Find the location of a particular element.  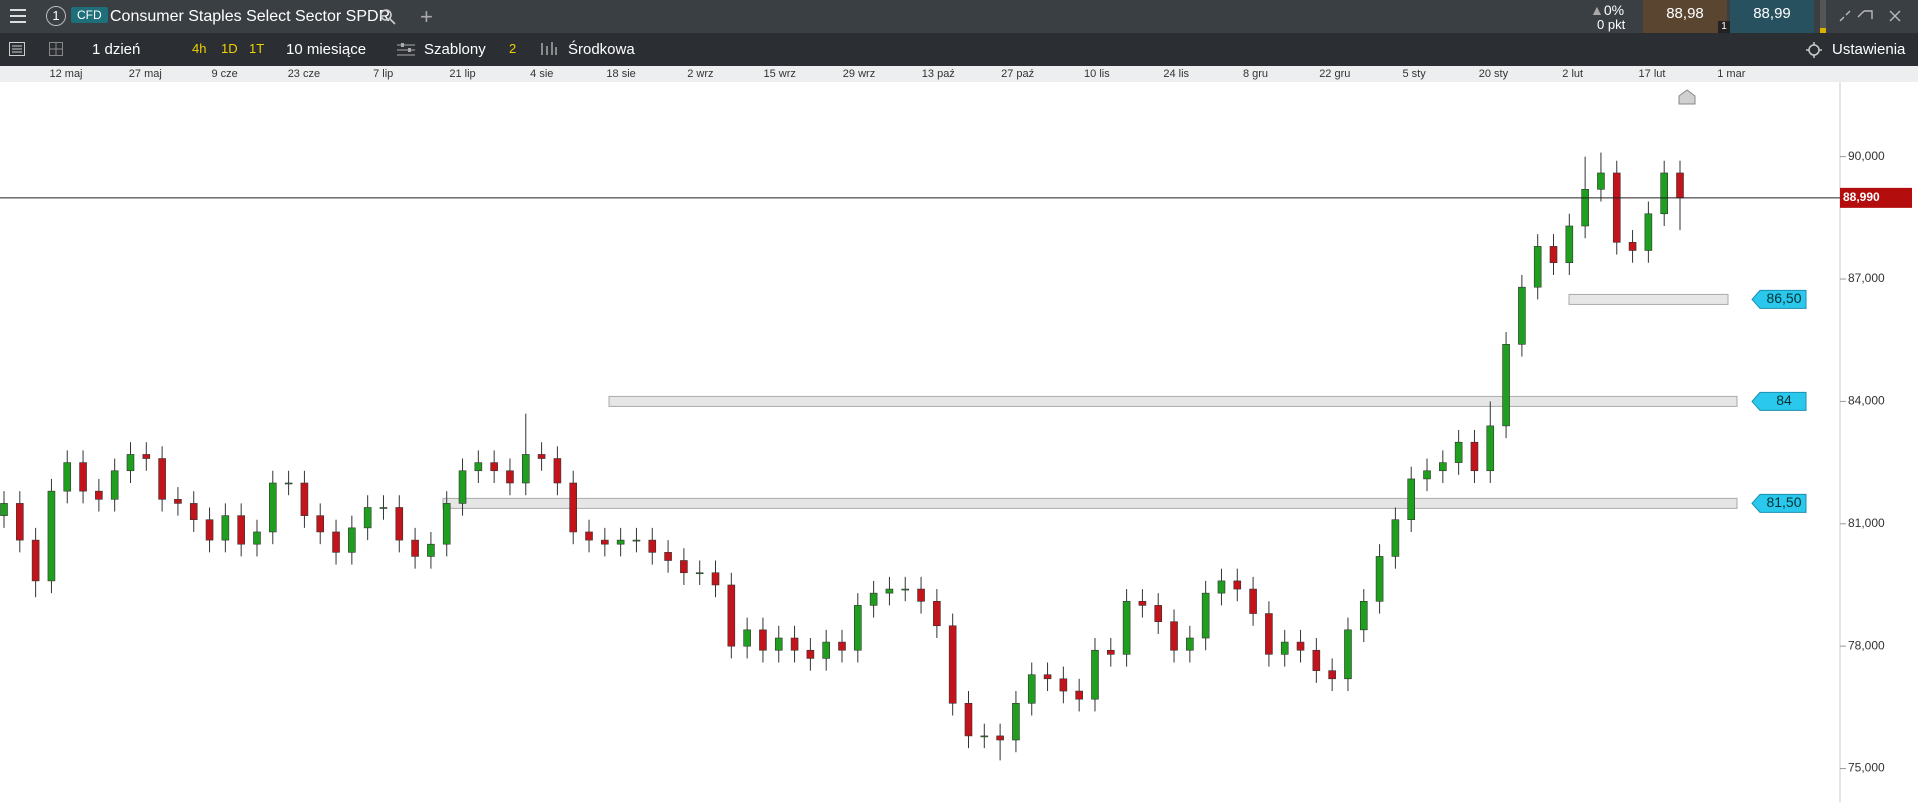

y-tick-label: 84,000 is located at coordinates (1866, 401).